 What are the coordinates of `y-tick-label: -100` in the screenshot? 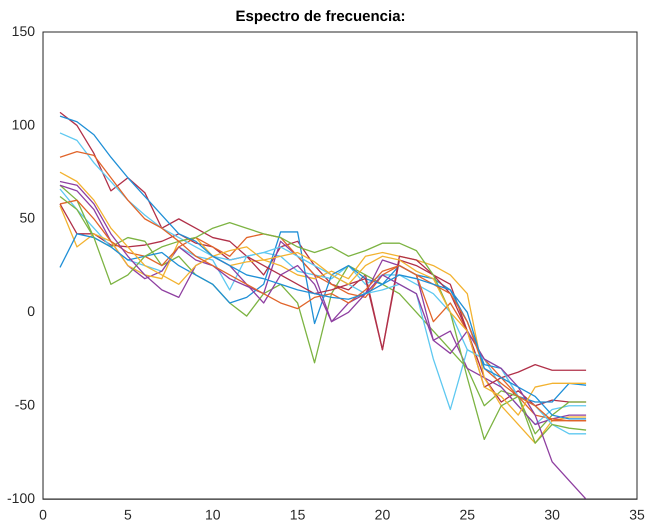 It's located at (21, 498).